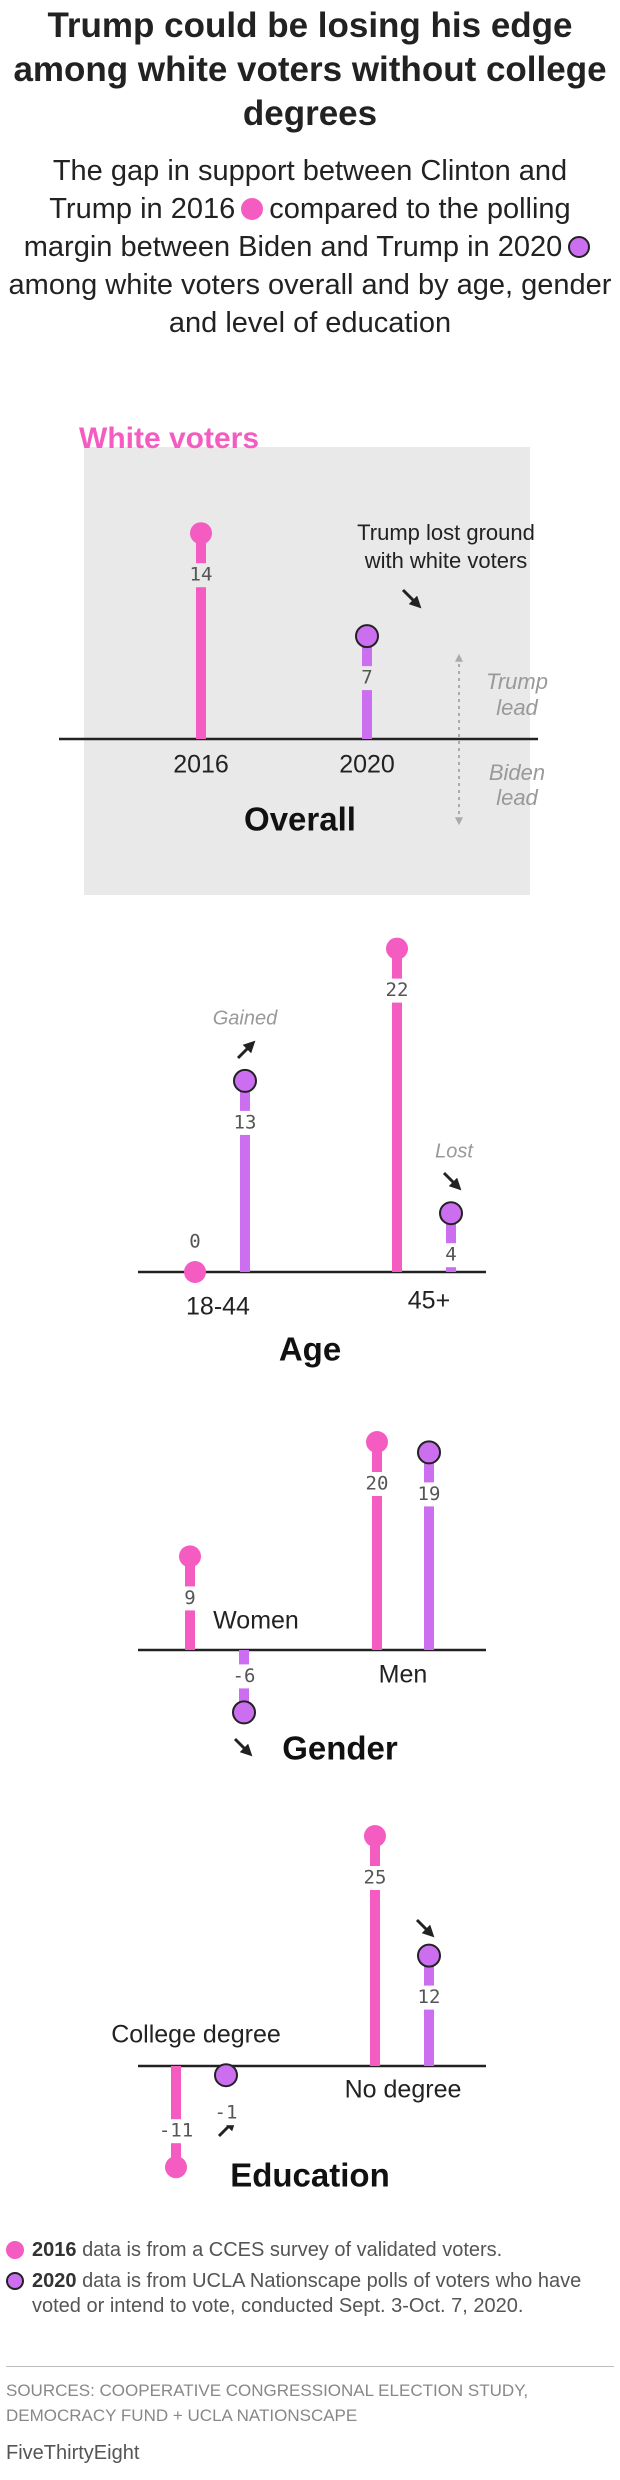 Image resolution: width=620 pixels, height=2480 pixels. I want to click on annotation: Lost, so click(454, 1151).